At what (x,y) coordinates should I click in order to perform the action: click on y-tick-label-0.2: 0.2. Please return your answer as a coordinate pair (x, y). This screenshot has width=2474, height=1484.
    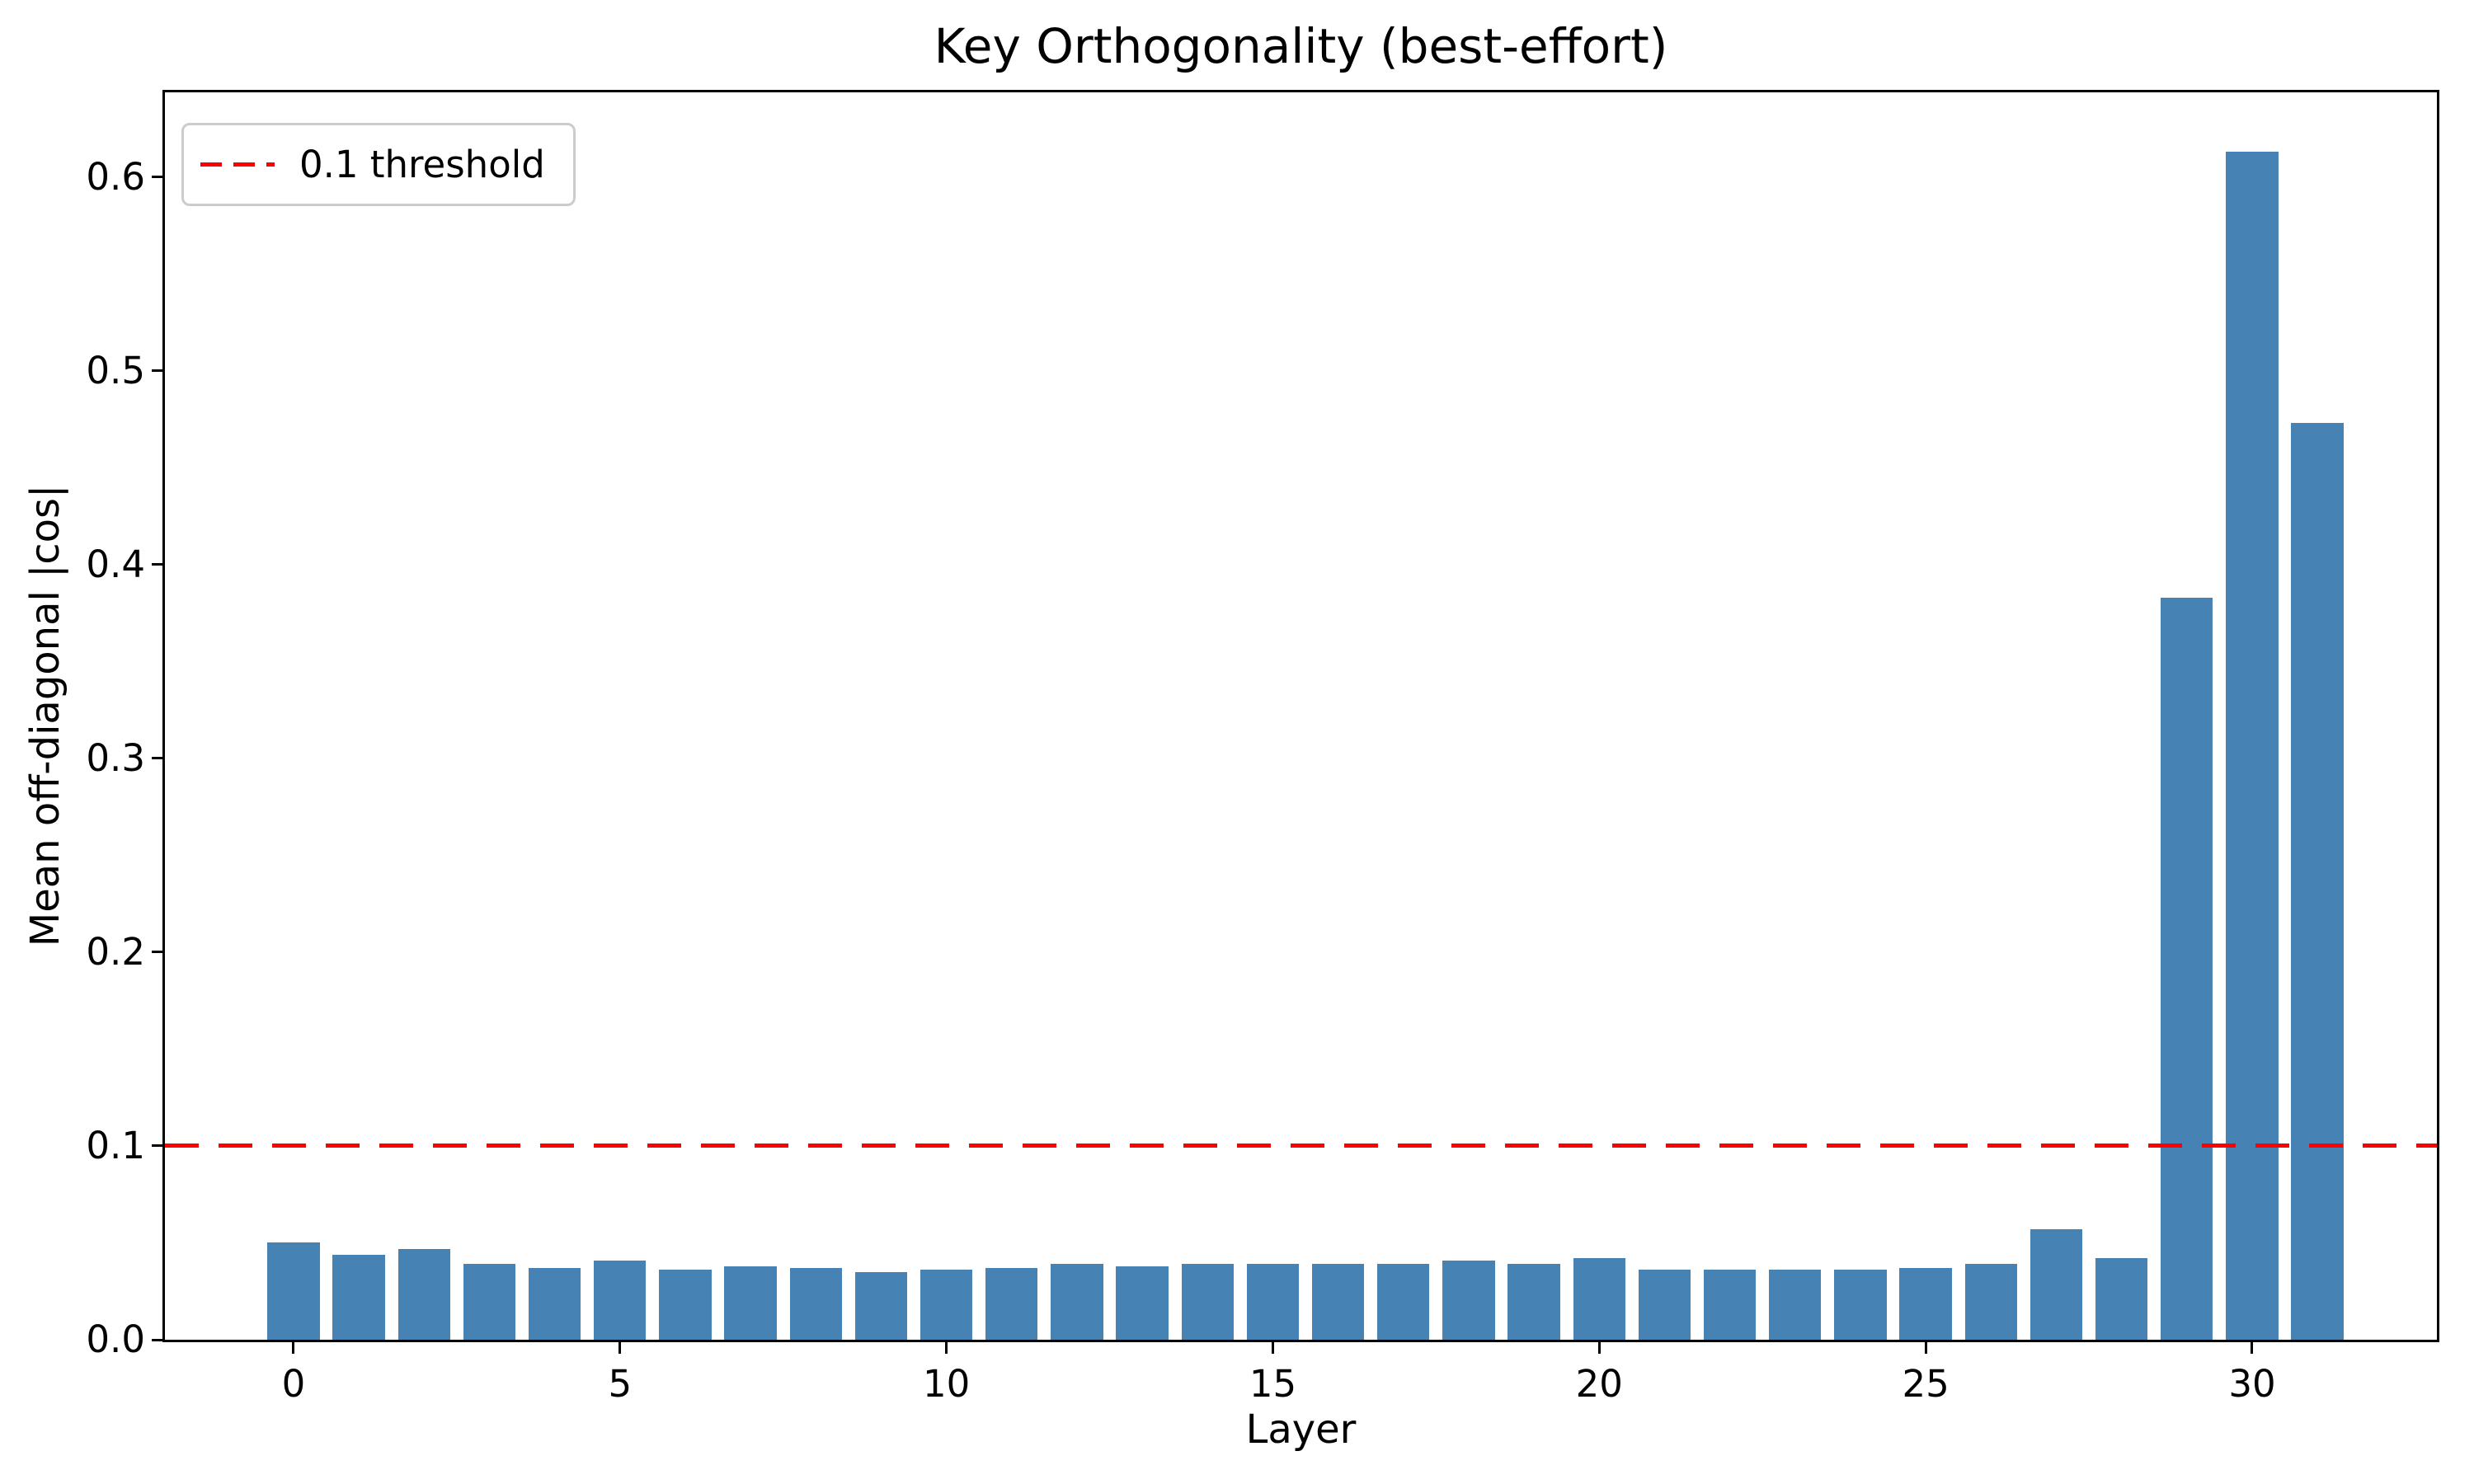
    Looking at the image, I should click on (115, 951).